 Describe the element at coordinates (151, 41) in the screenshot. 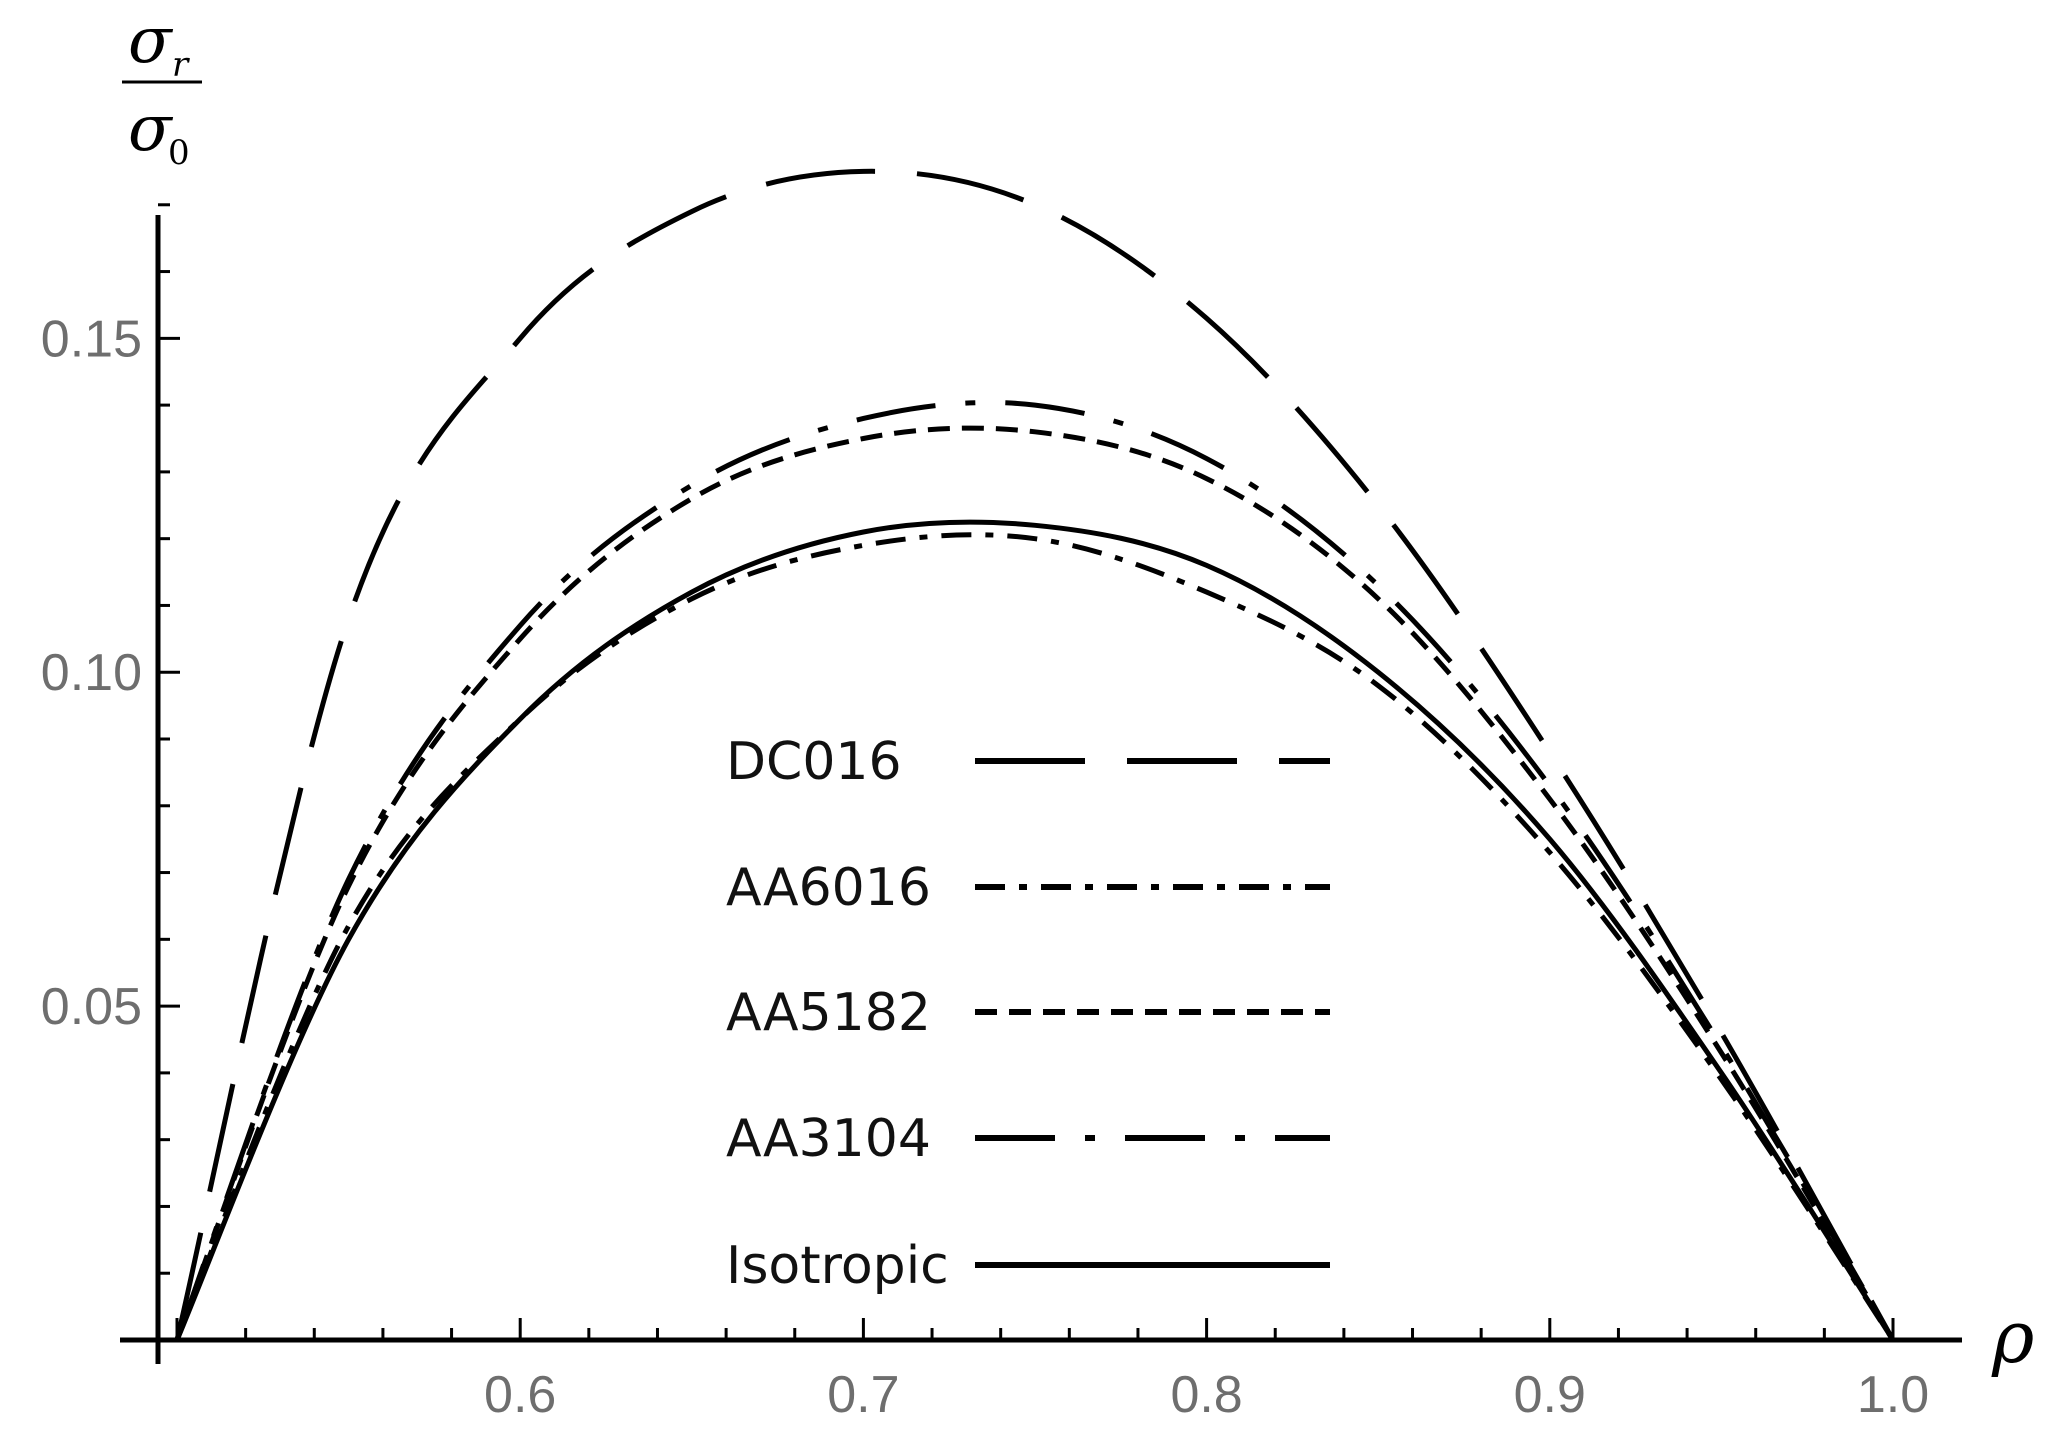

I see `y-label-numerator: σ` at that location.